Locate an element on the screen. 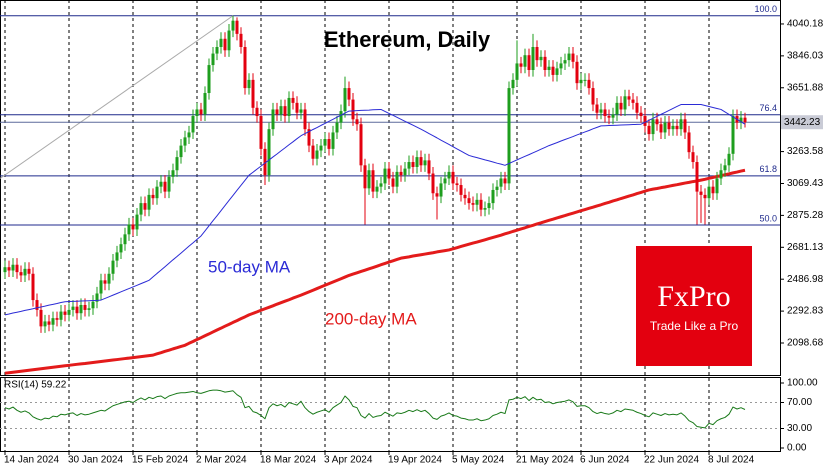 This screenshot has height=470, width=835. legend-label: 50-day MA is located at coordinates (249, 266).